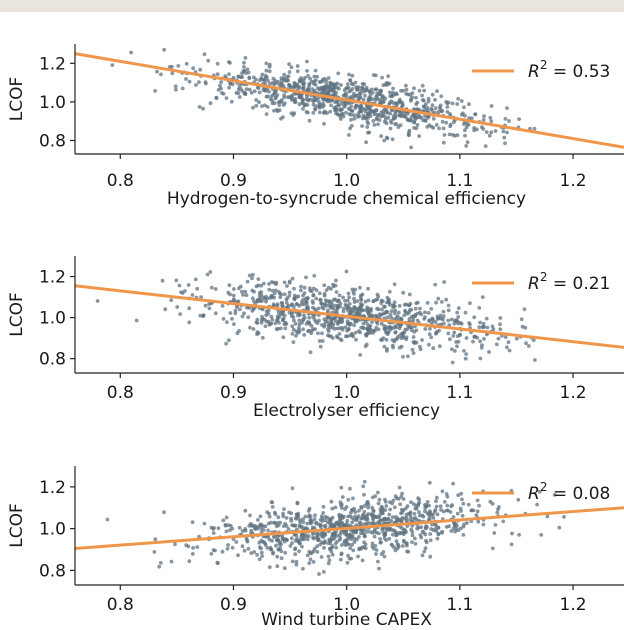 This screenshot has height=630, width=624. I want to click on x-tick-label: 0.8, so click(120, 181).